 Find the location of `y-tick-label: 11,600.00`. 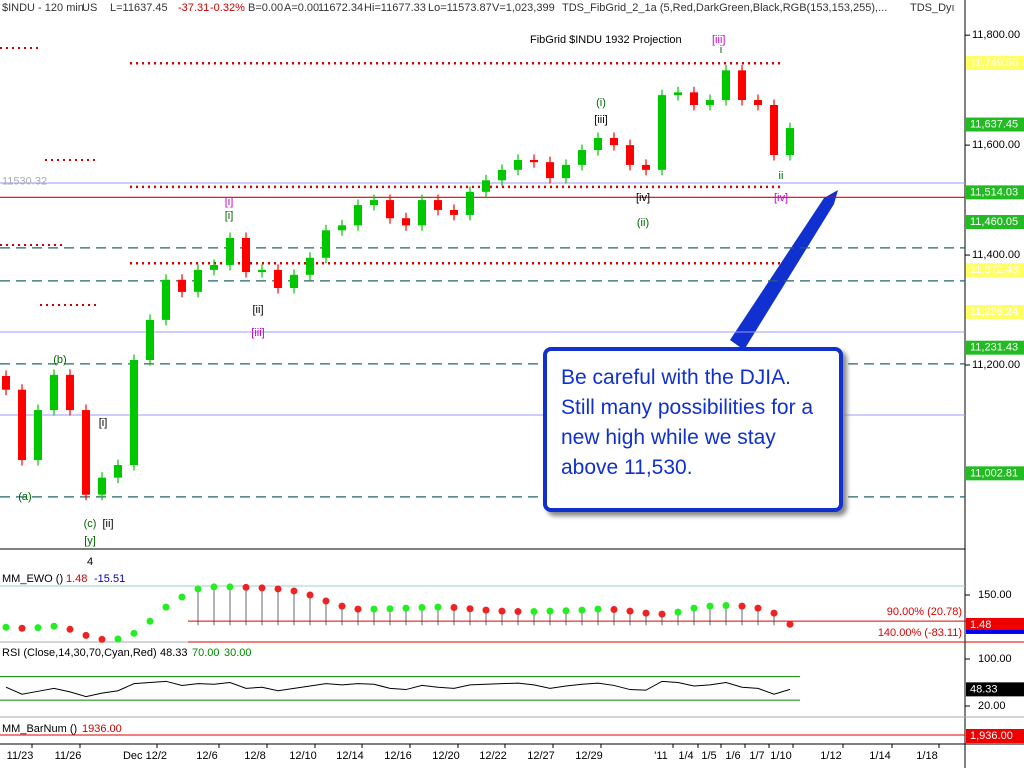

y-tick-label: 11,600.00 is located at coordinates (996, 145).